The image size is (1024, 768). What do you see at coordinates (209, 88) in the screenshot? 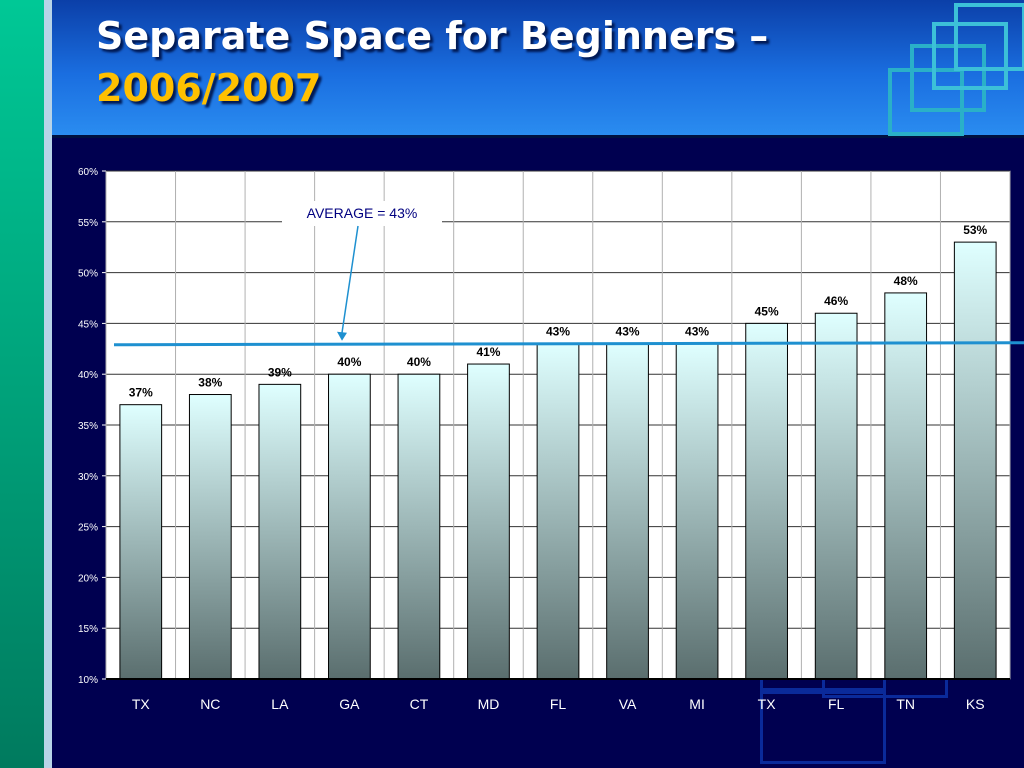
I see `slide-title-line2: 2006/2007` at bounding box center [209, 88].